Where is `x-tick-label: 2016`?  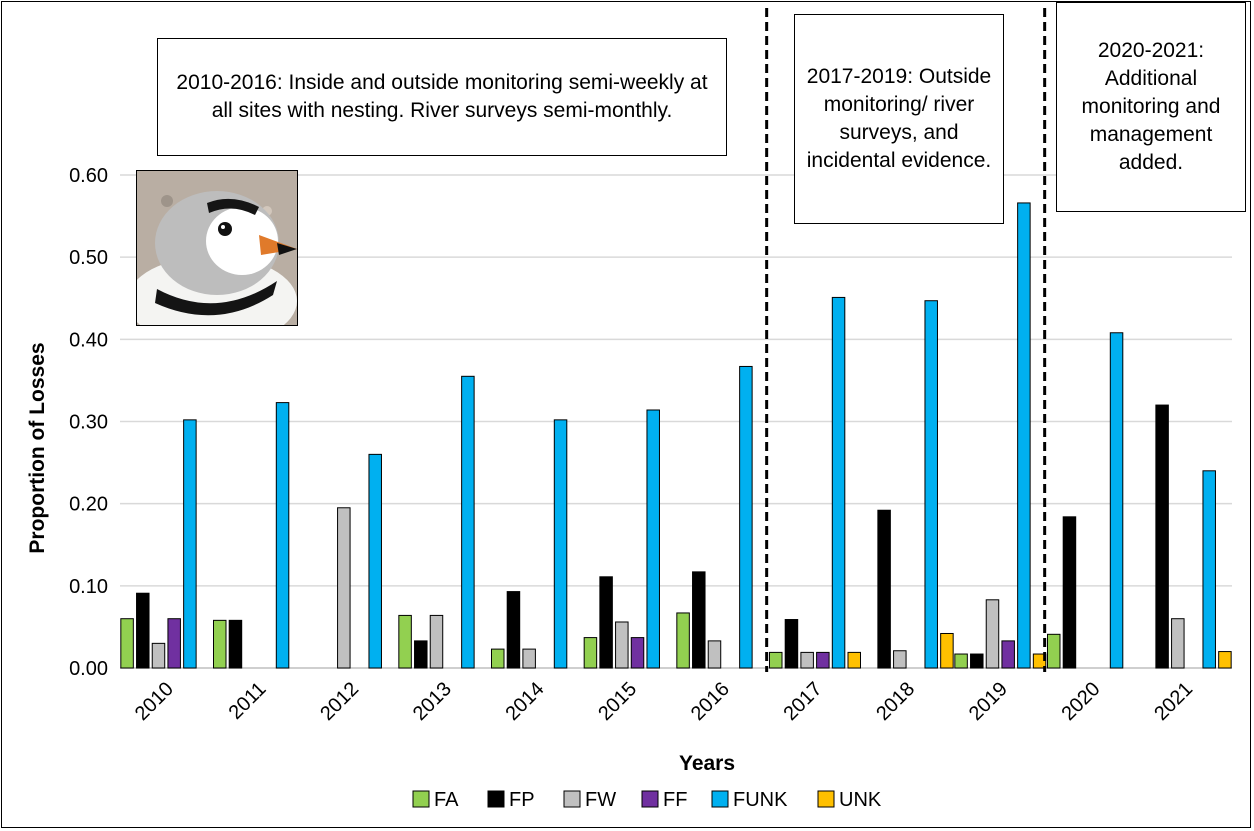 x-tick-label: 2016 is located at coordinates (710, 701).